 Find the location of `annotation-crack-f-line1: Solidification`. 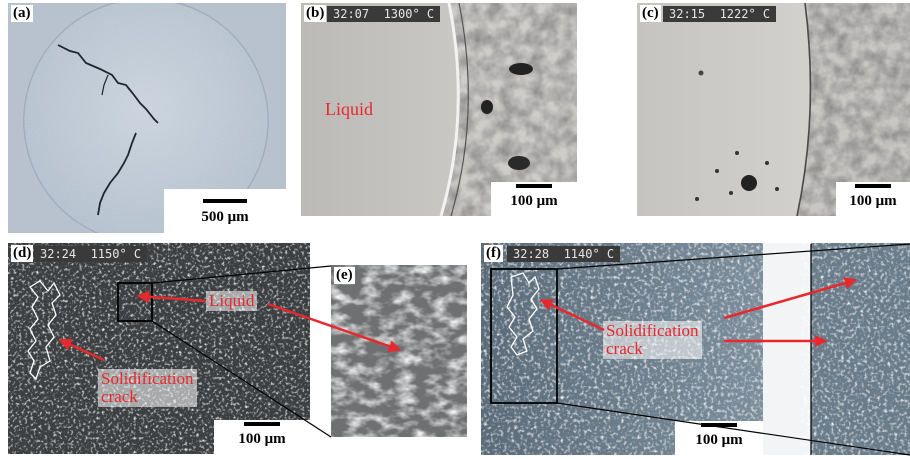

annotation-crack-f-line1: Solidification is located at coordinates (652, 330).